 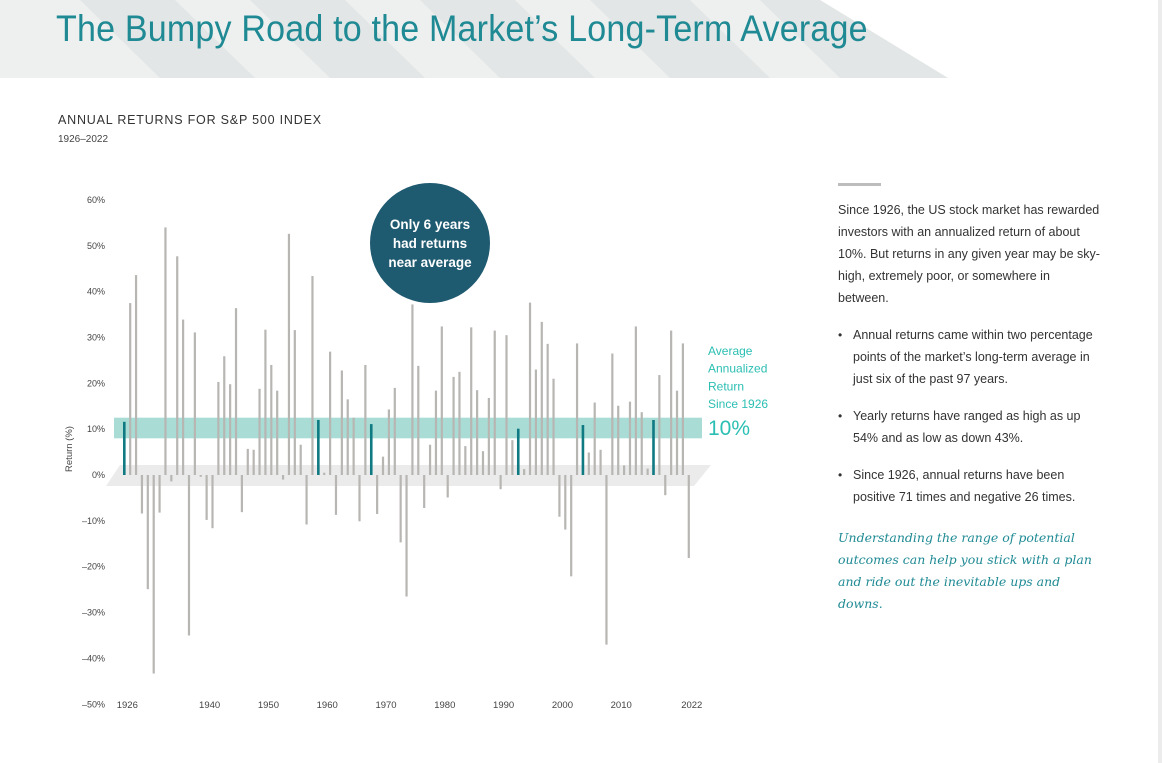 I want to click on y-tick-label: 50%, so click(x=96, y=246).